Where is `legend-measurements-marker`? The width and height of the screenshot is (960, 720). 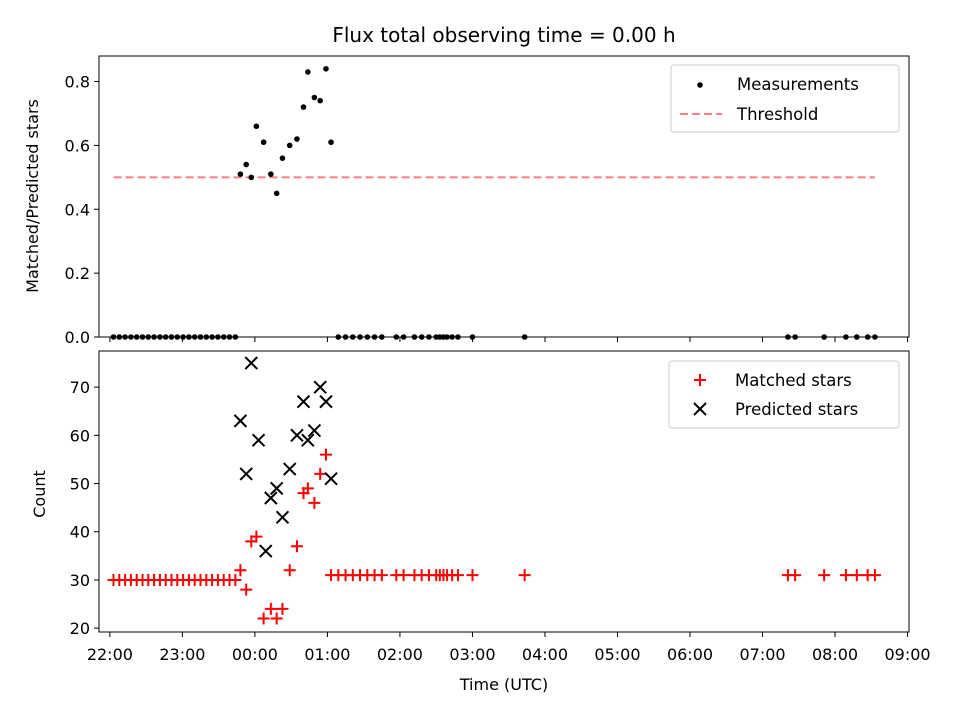
legend-measurements-marker is located at coordinates (700, 85).